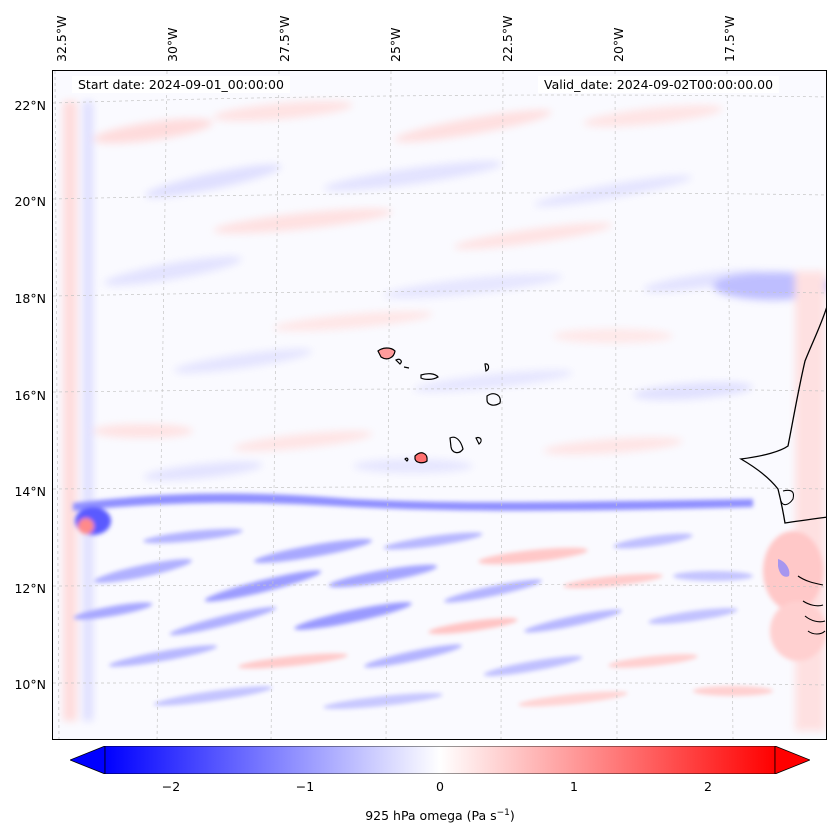 Image resolution: width=837 pixels, height=839 pixels. I want to click on colorbar-tick-1: 1, so click(574, 786).